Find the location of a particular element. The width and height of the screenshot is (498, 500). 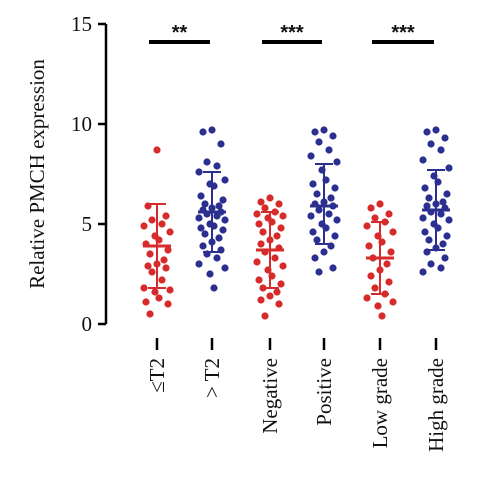

category-label: Low grade is located at coordinates (380, 403).